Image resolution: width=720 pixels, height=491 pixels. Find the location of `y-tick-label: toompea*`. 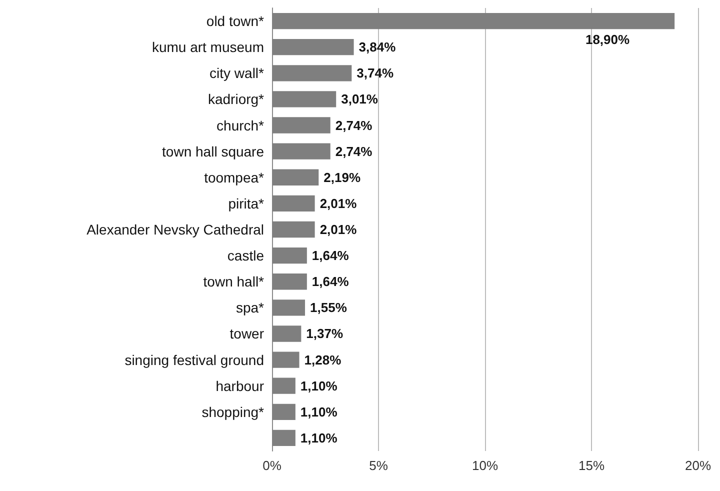

y-tick-label: toompea* is located at coordinates (234, 177).